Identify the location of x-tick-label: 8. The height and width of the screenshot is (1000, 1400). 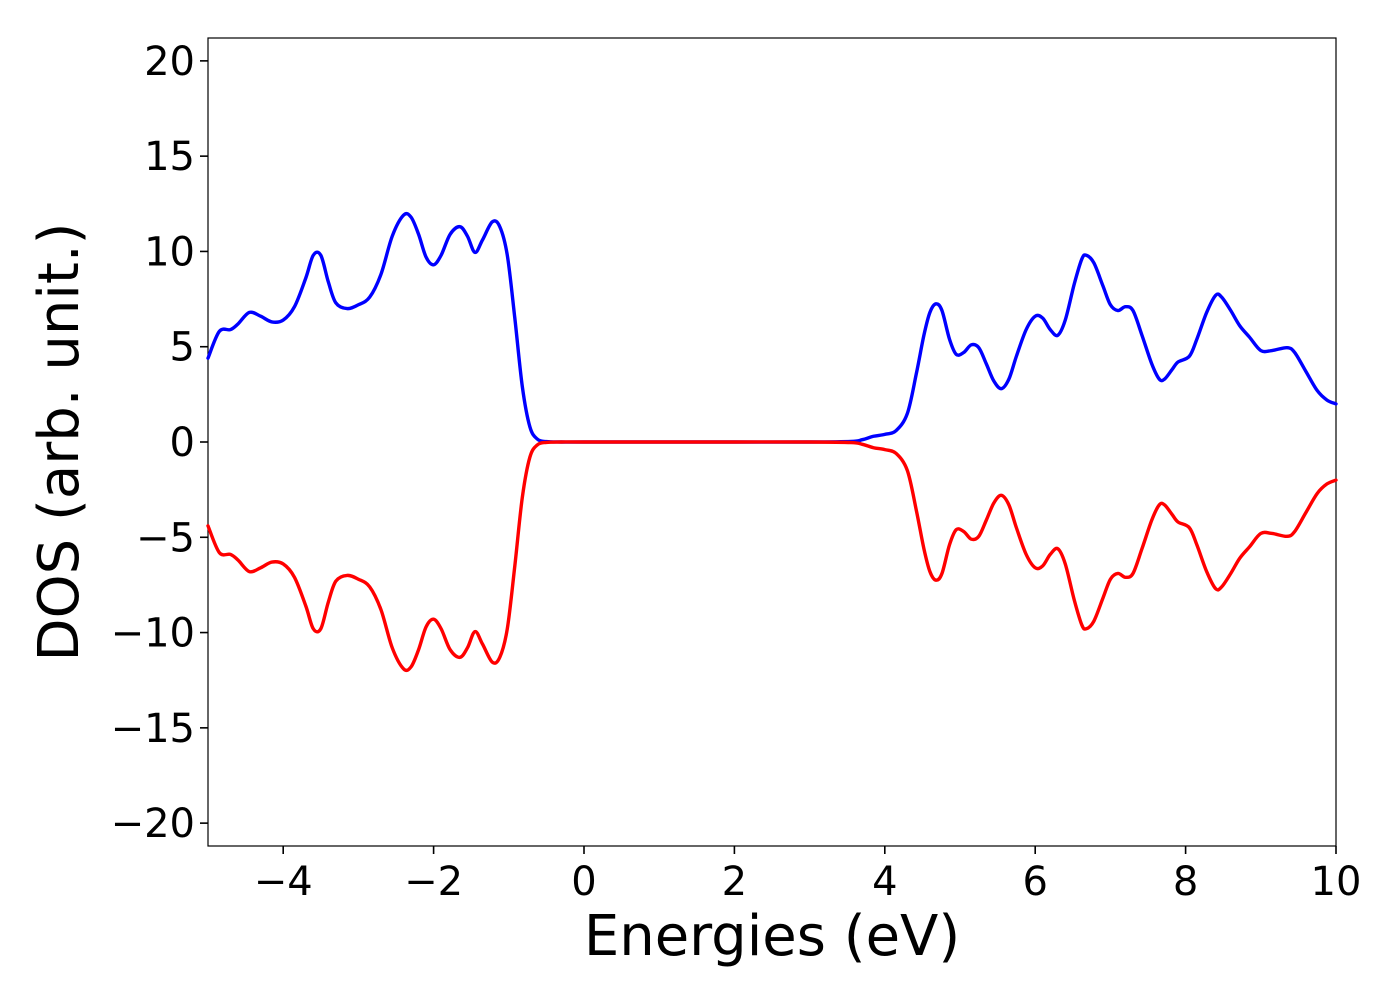
(1185, 882).